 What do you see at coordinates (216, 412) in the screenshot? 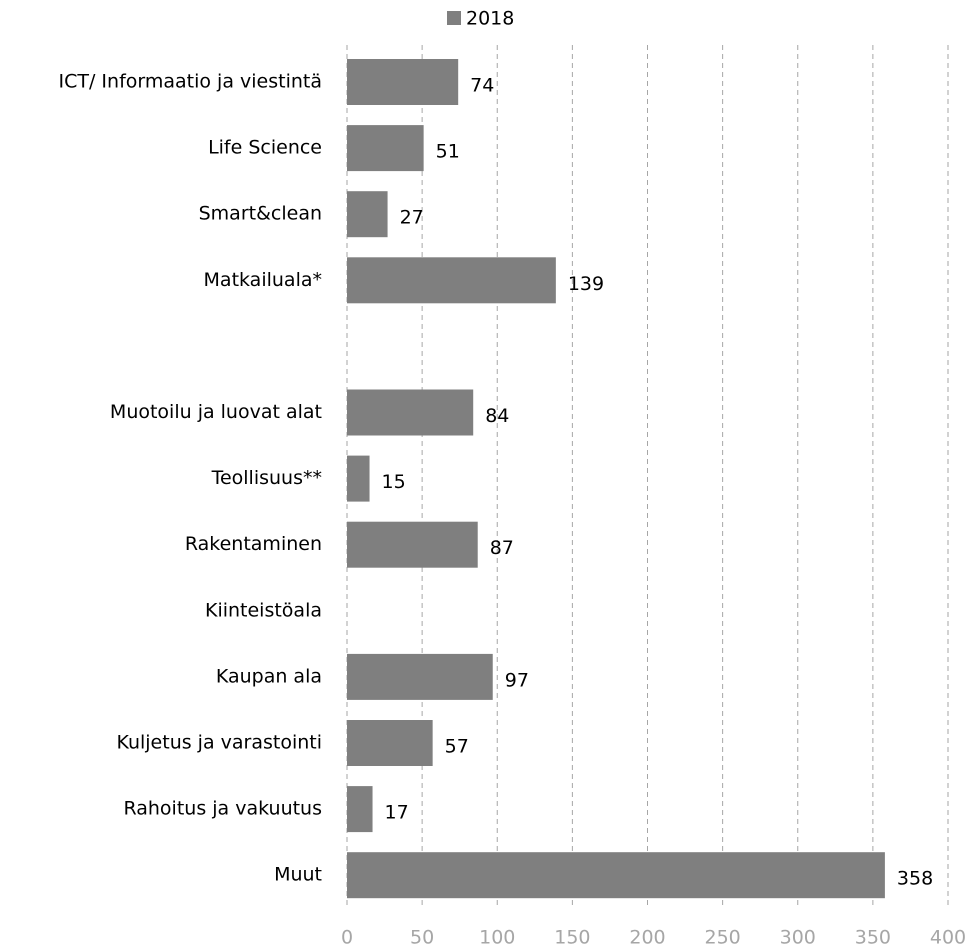
I see `y-tick-label: Muotoilu ja luovat alat` at bounding box center [216, 412].